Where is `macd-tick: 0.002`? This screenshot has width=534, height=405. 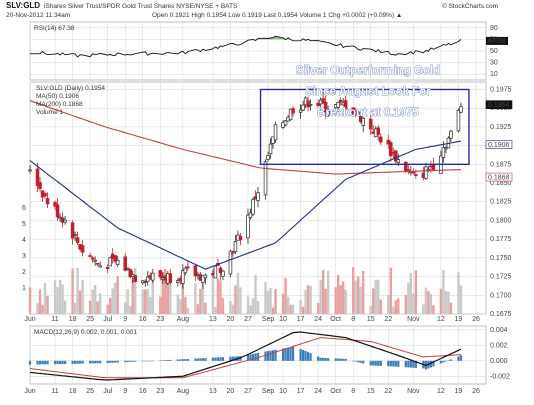
macd-tick: 0.002 is located at coordinates (499, 345).